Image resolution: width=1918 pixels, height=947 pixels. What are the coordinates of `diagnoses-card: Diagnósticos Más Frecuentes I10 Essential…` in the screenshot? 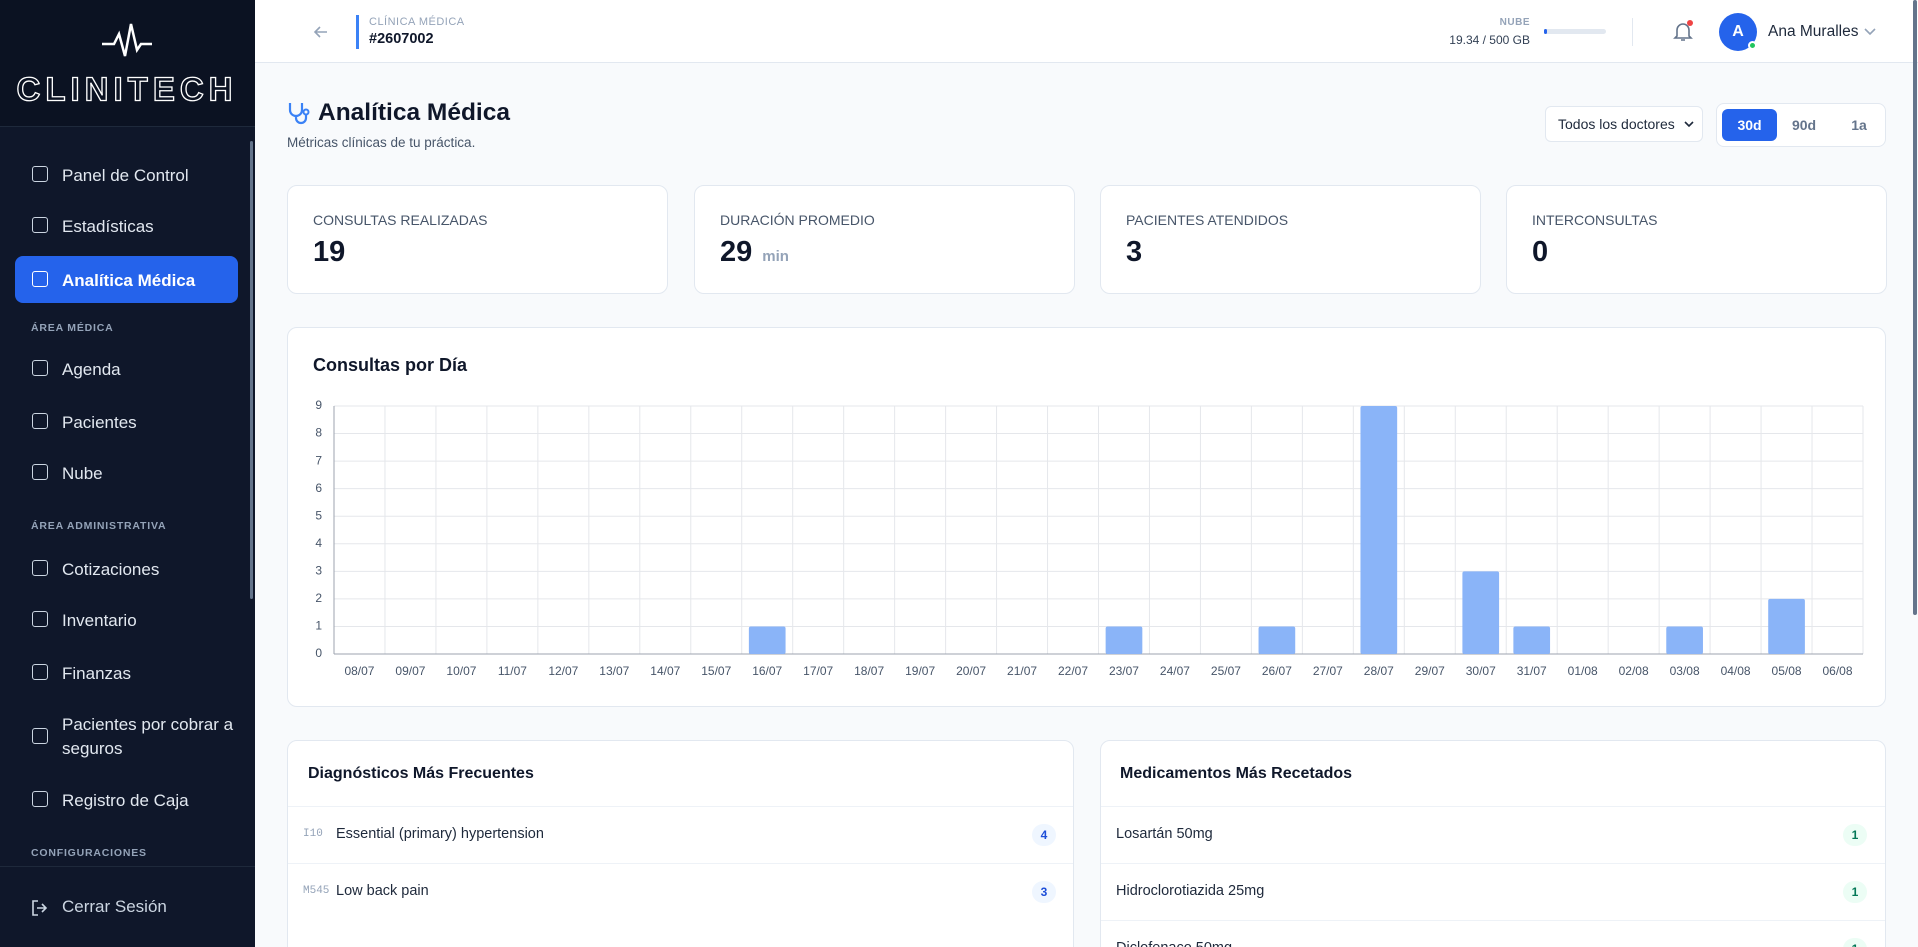 It's located at (680, 843).